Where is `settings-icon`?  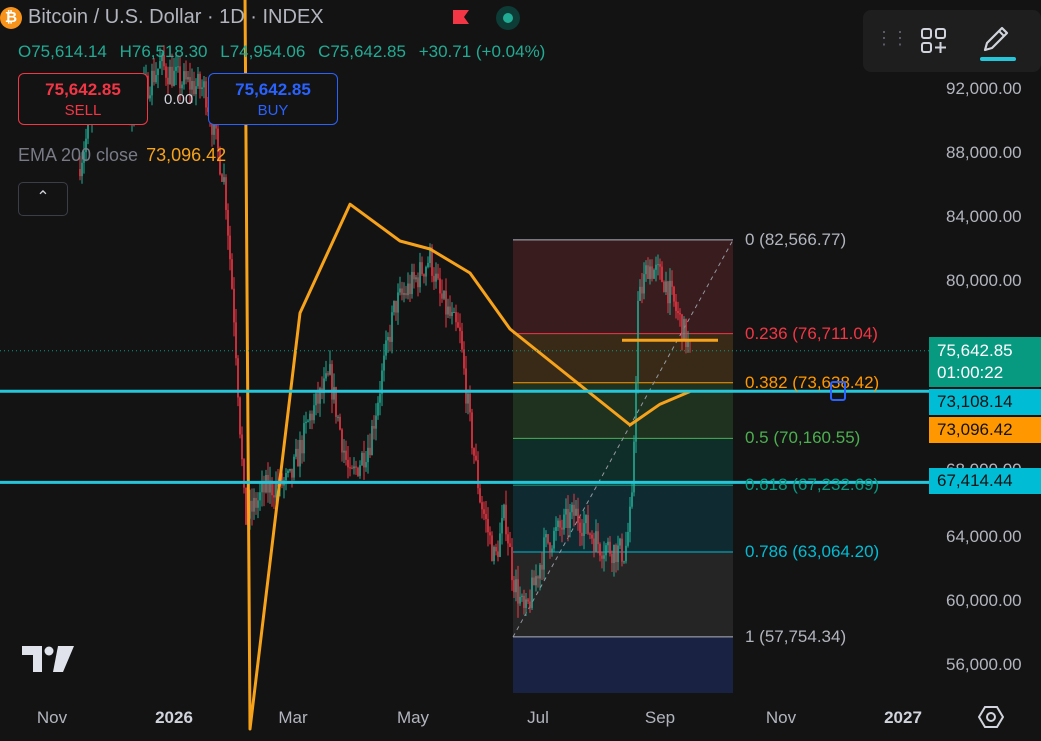 settings-icon is located at coordinates (991, 717).